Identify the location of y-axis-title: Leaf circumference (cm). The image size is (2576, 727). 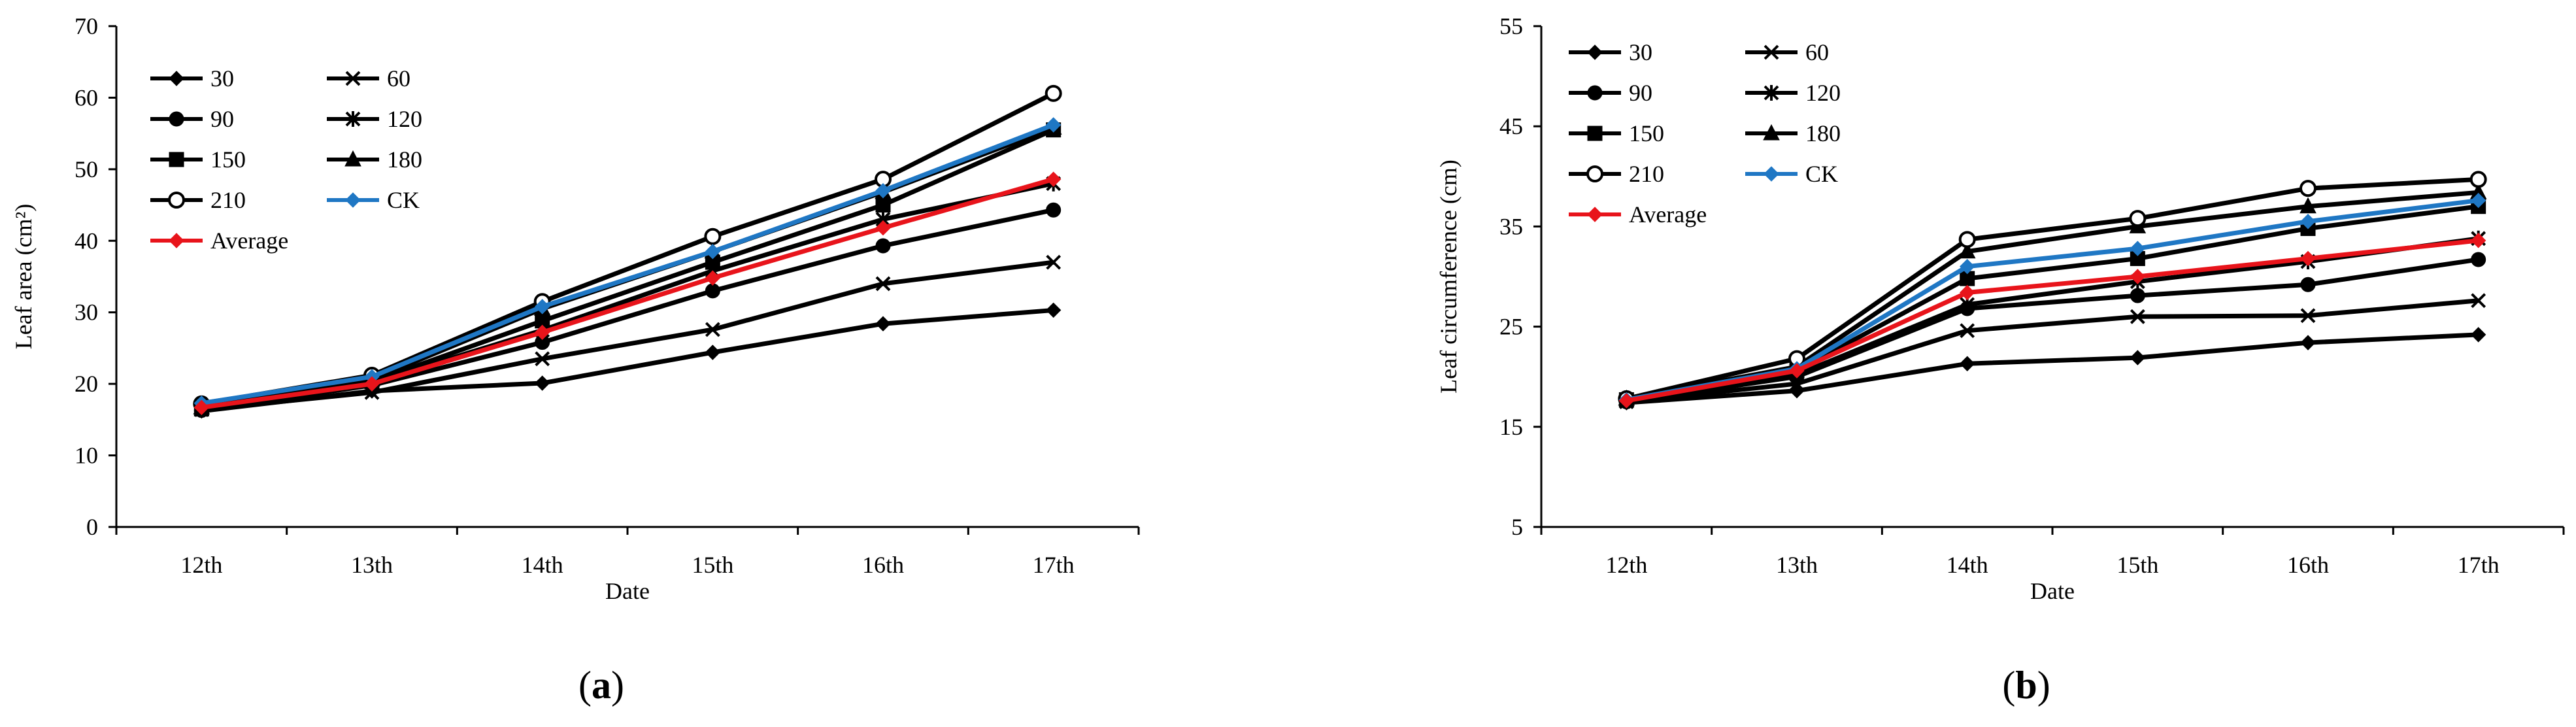
(1448, 277).